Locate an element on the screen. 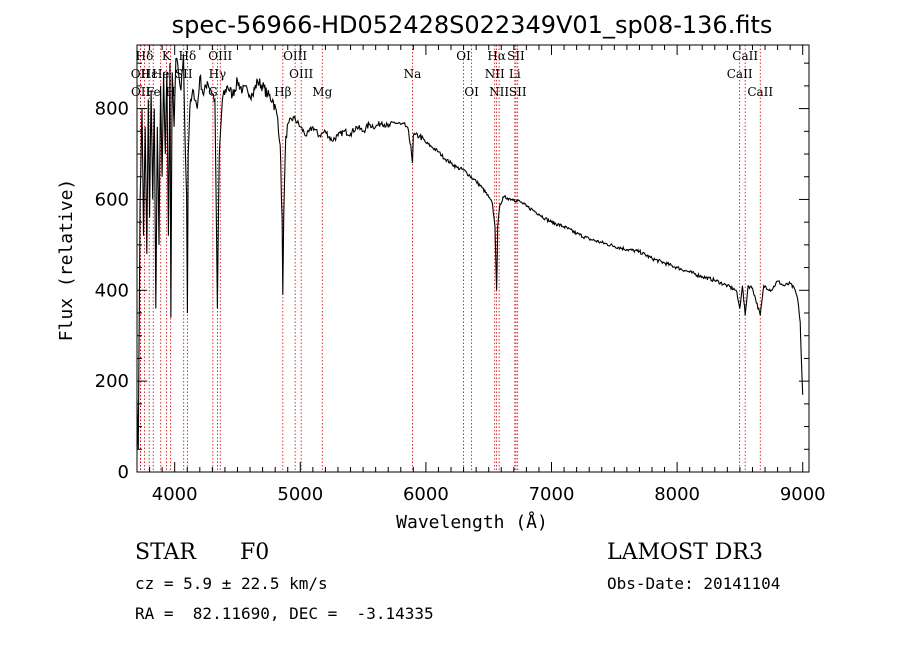 The image size is (900, 649). line-label: Hε is located at coordinates (149, 74).